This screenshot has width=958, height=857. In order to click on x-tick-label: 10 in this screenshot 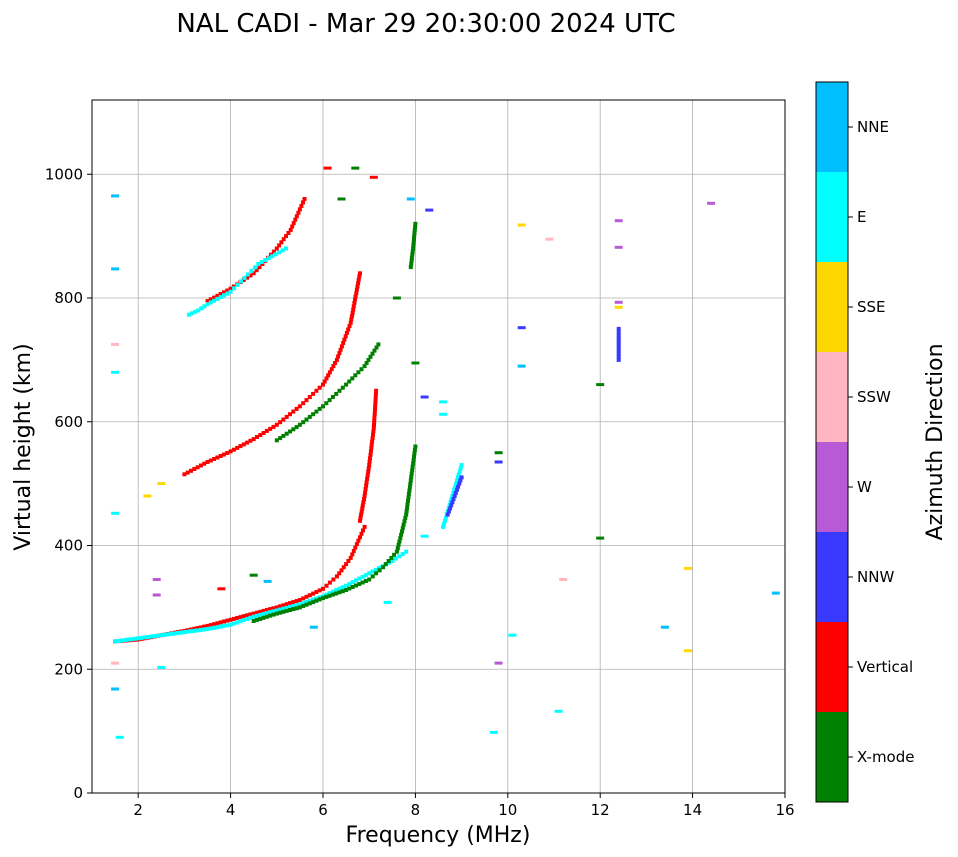, I will do `click(507, 810)`.